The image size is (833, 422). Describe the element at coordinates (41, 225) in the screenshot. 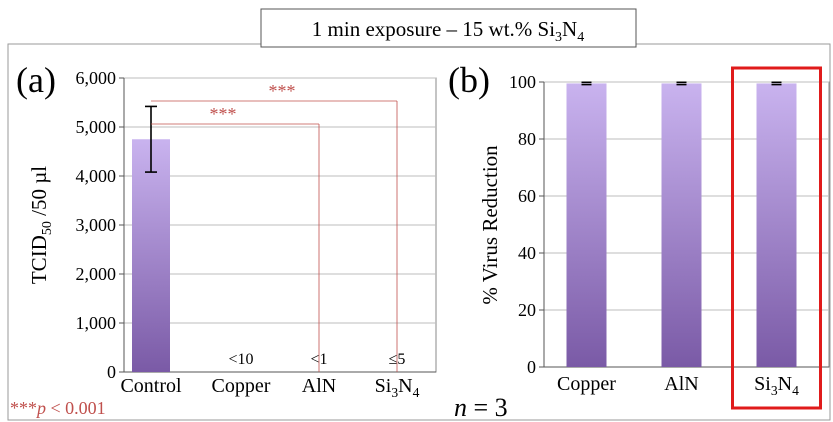

I see `panel-a-y-axis-title: TCID50 /50 µl` at that location.